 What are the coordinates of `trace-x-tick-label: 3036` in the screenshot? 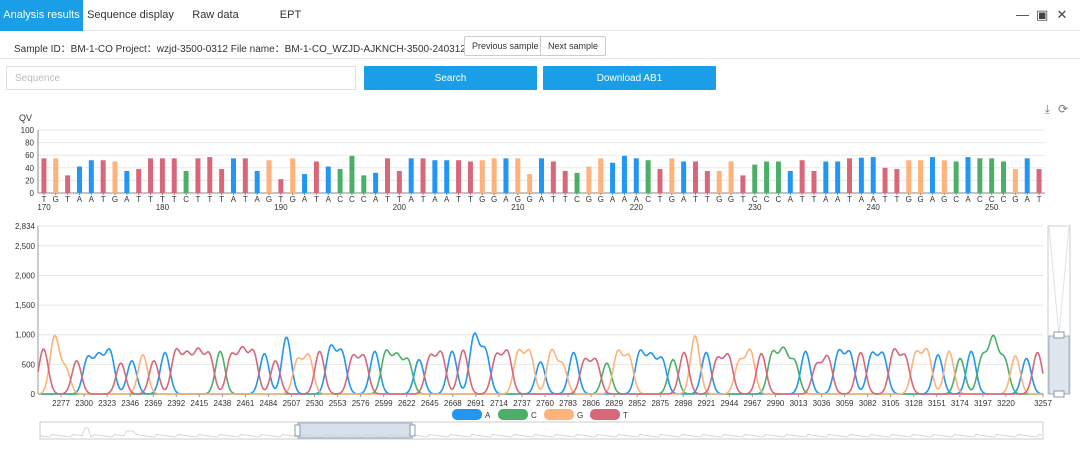 It's located at (822, 403).